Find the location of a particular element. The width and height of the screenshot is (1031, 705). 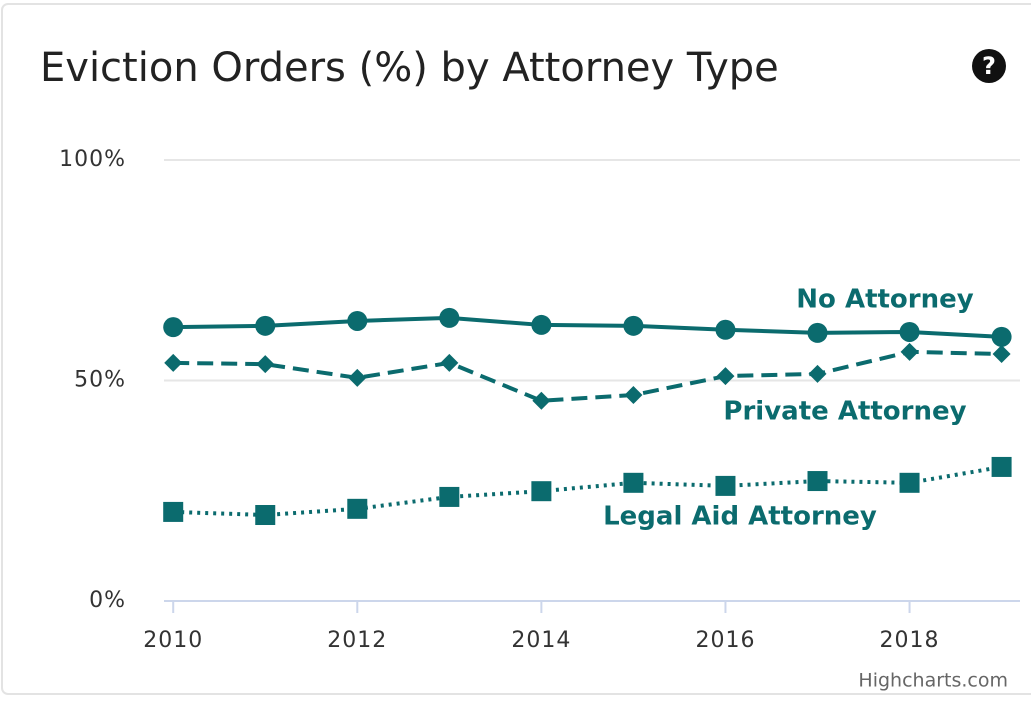

y-tick-label: 100% is located at coordinates (92, 159).